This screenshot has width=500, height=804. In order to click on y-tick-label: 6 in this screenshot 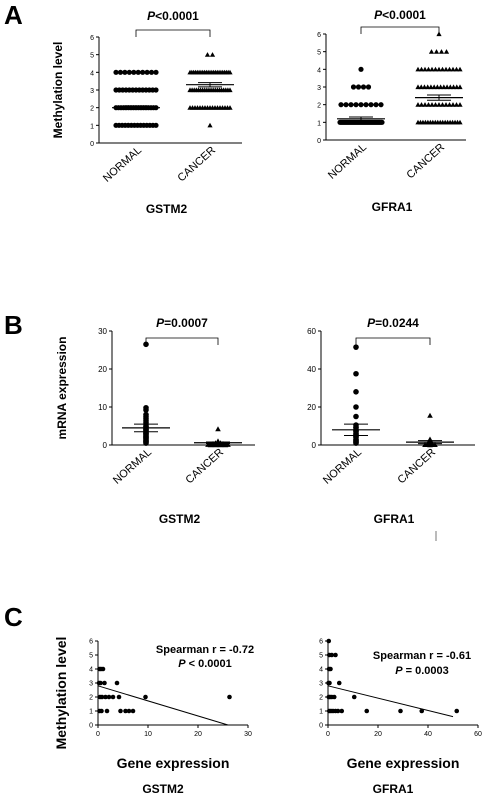, I will do `click(319, 35)`.